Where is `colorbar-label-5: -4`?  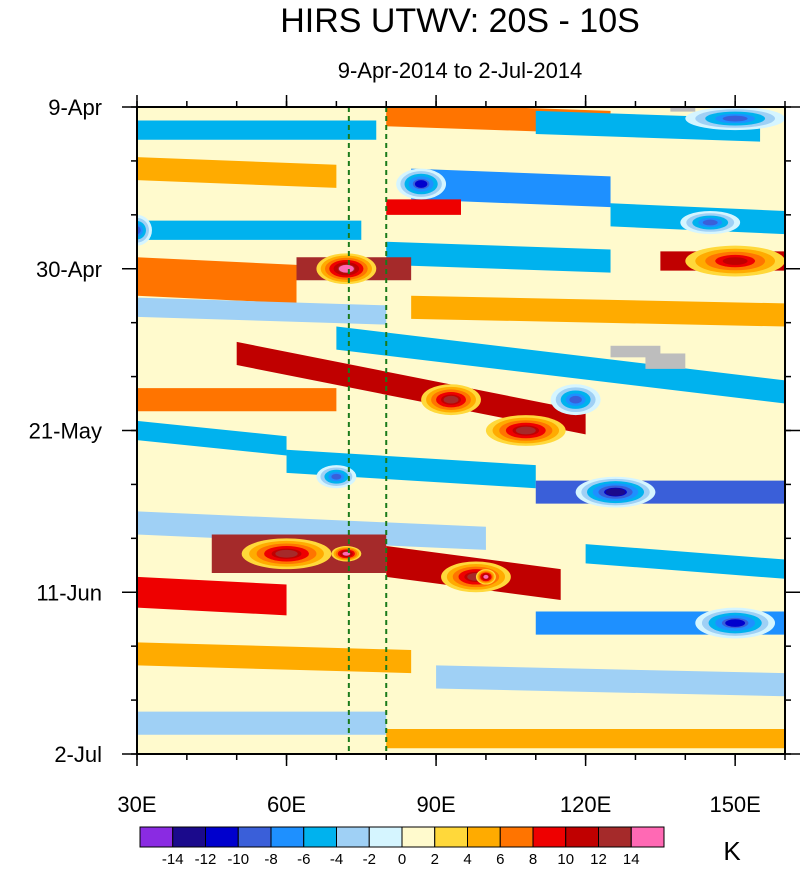
colorbar-label-5: -4 is located at coordinates (336, 859).